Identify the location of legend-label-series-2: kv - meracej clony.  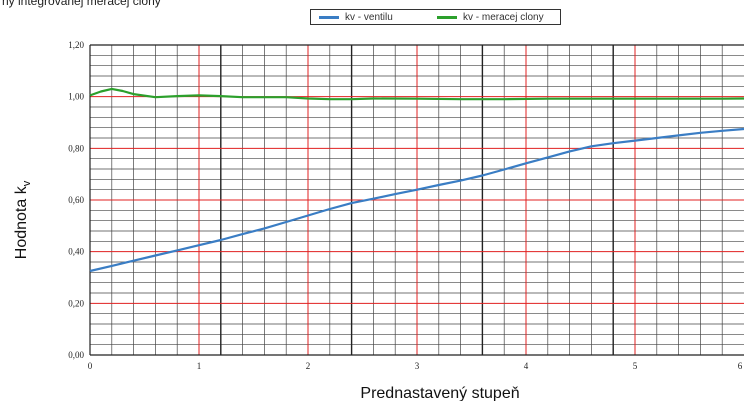
(503, 17).